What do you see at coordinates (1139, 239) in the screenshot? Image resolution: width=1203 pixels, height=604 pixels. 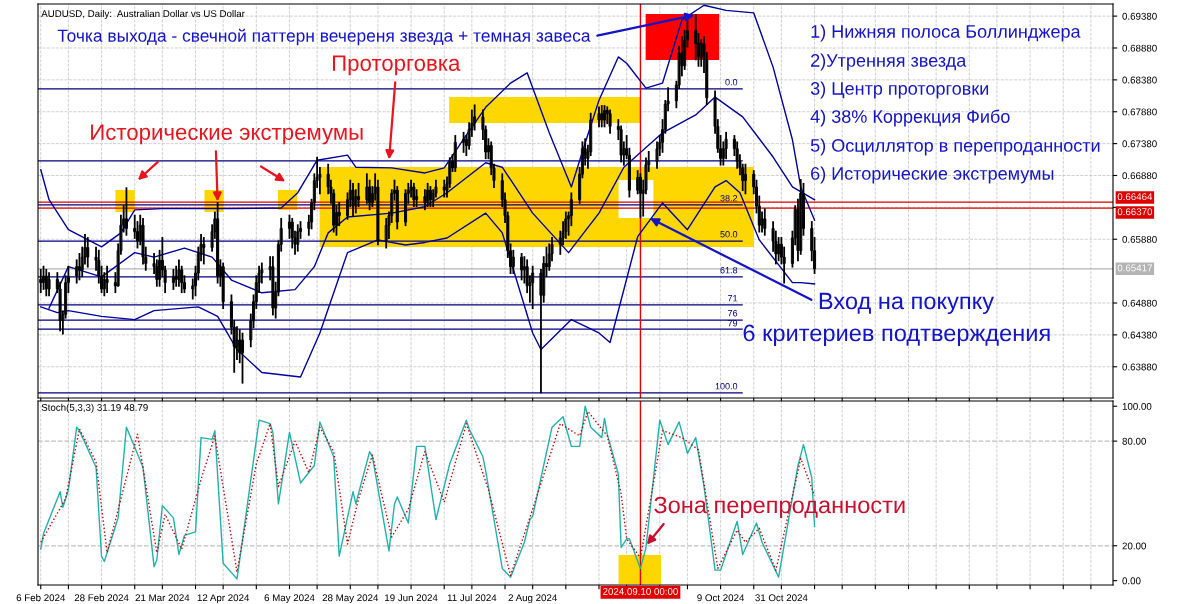 I see `y-tick-label: 0.65880` at bounding box center [1139, 239].